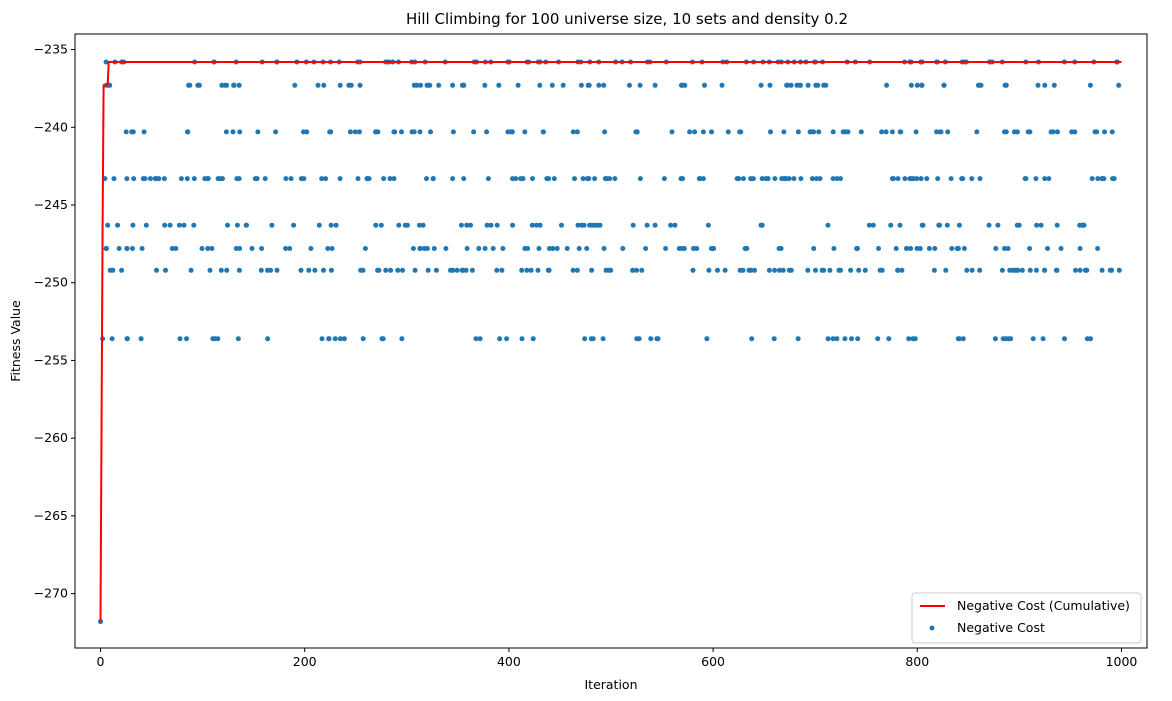  What do you see at coordinates (51, 515) in the screenshot?
I see `y-tick-label: −265` at bounding box center [51, 515].